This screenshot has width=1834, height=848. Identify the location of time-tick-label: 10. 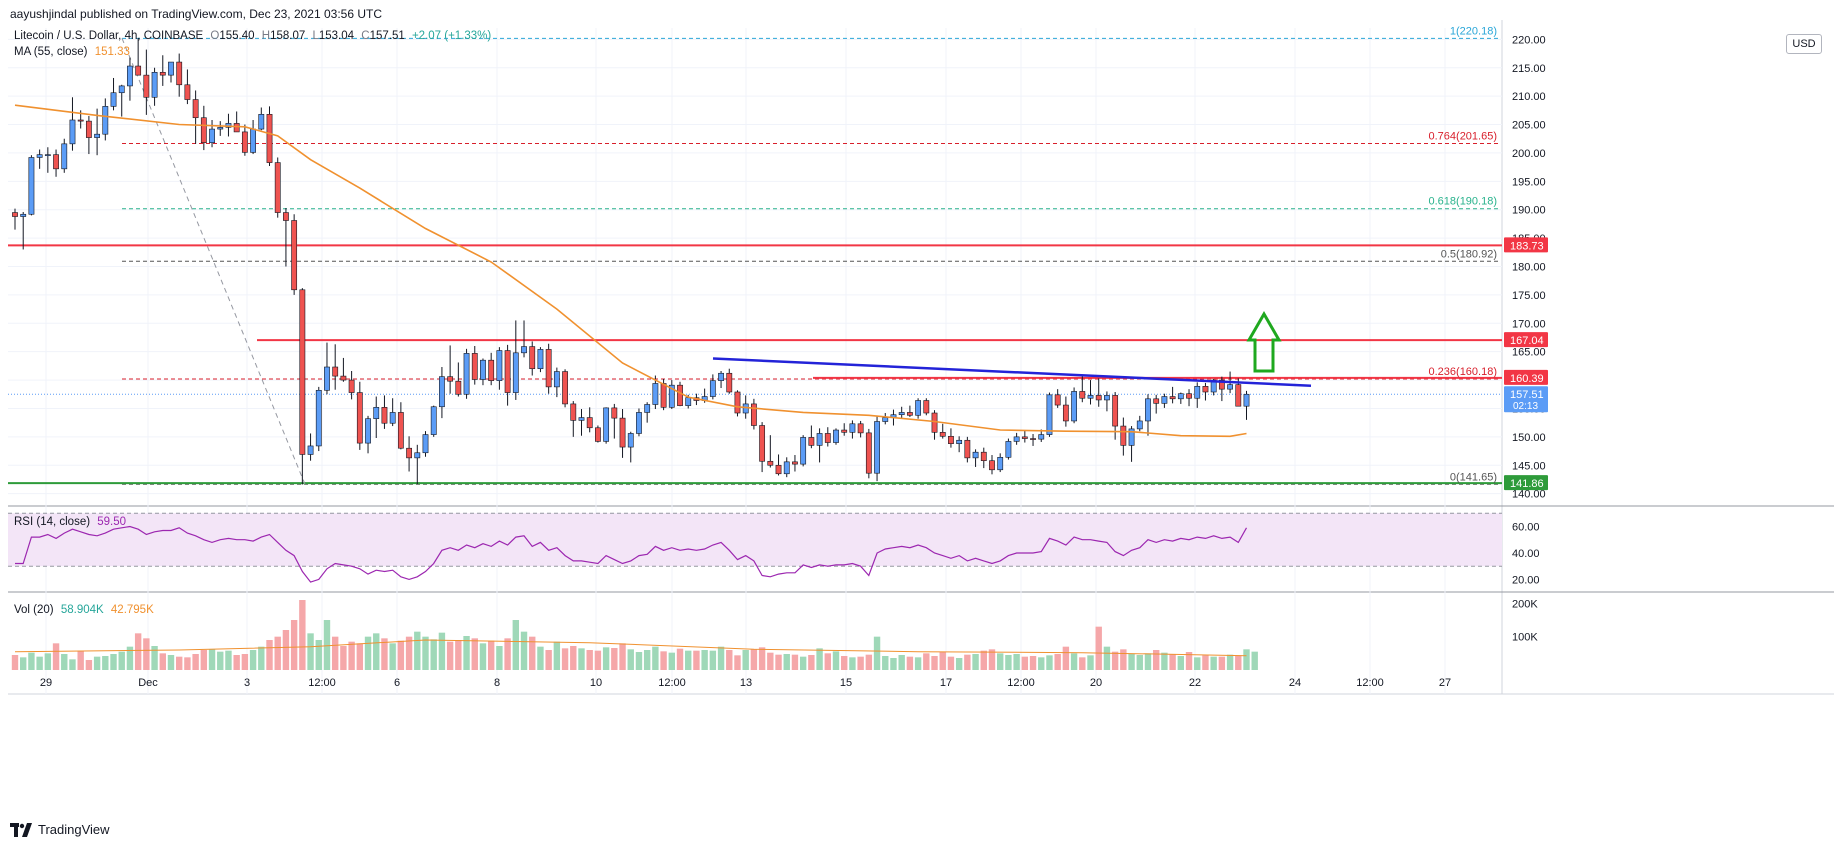
(596, 683).